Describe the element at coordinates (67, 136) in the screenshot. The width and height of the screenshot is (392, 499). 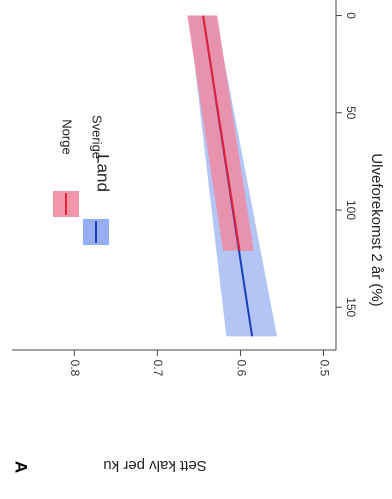
I see `legend-label-norge: Norge` at that location.